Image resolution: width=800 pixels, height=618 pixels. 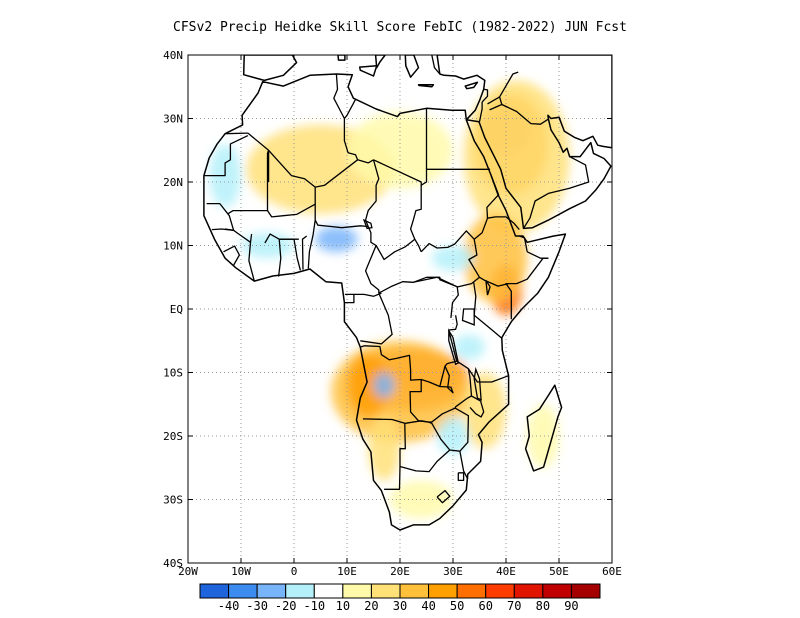 What do you see at coordinates (173, 182) in the screenshot?
I see `y-tick-label: 20N` at bounding box center [173, 182].